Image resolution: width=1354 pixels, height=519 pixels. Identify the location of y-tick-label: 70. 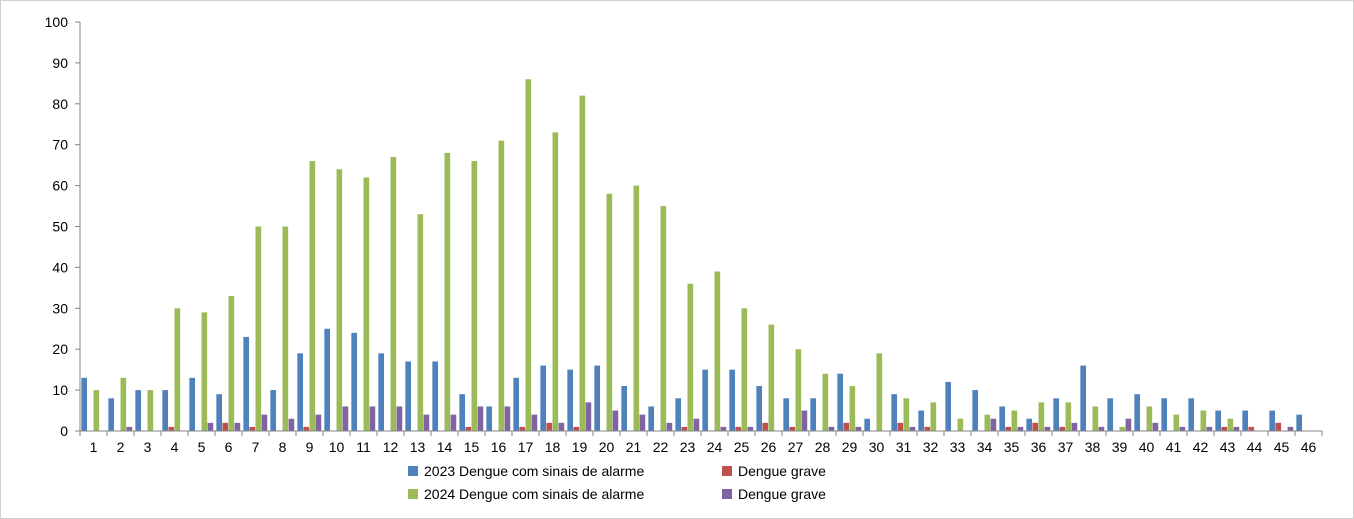
(60, 145).